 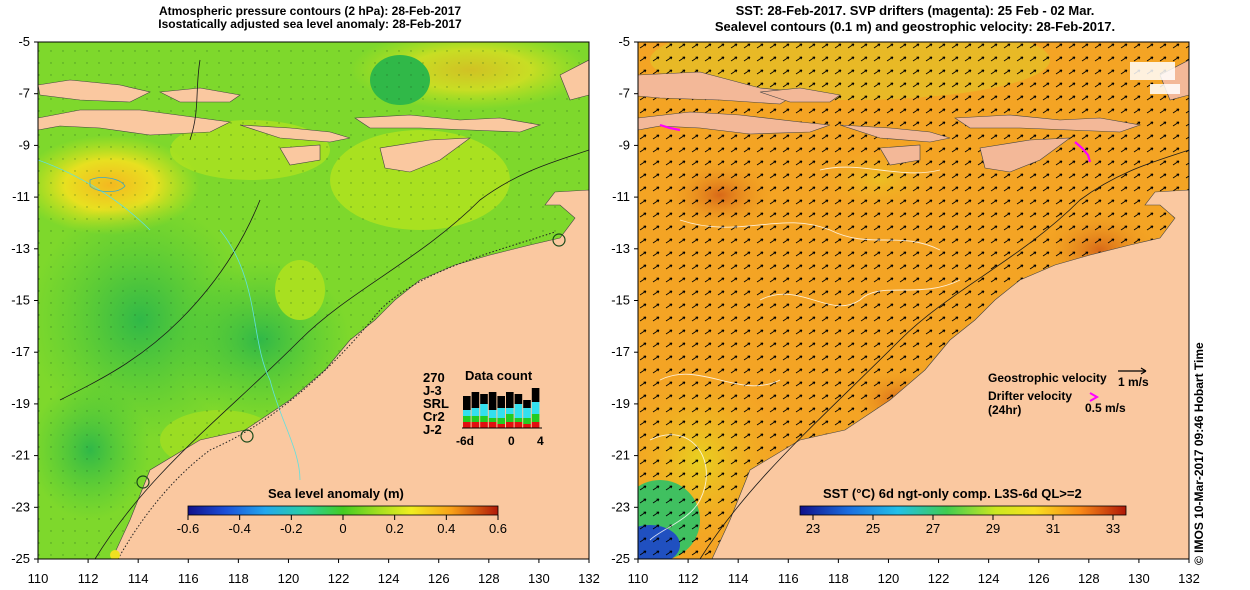 What do you see at coordinates (395, 528) in the screenshot?
I see `ssl-colorbar-tick-label: 0.2` at bounding box center [395, 528].